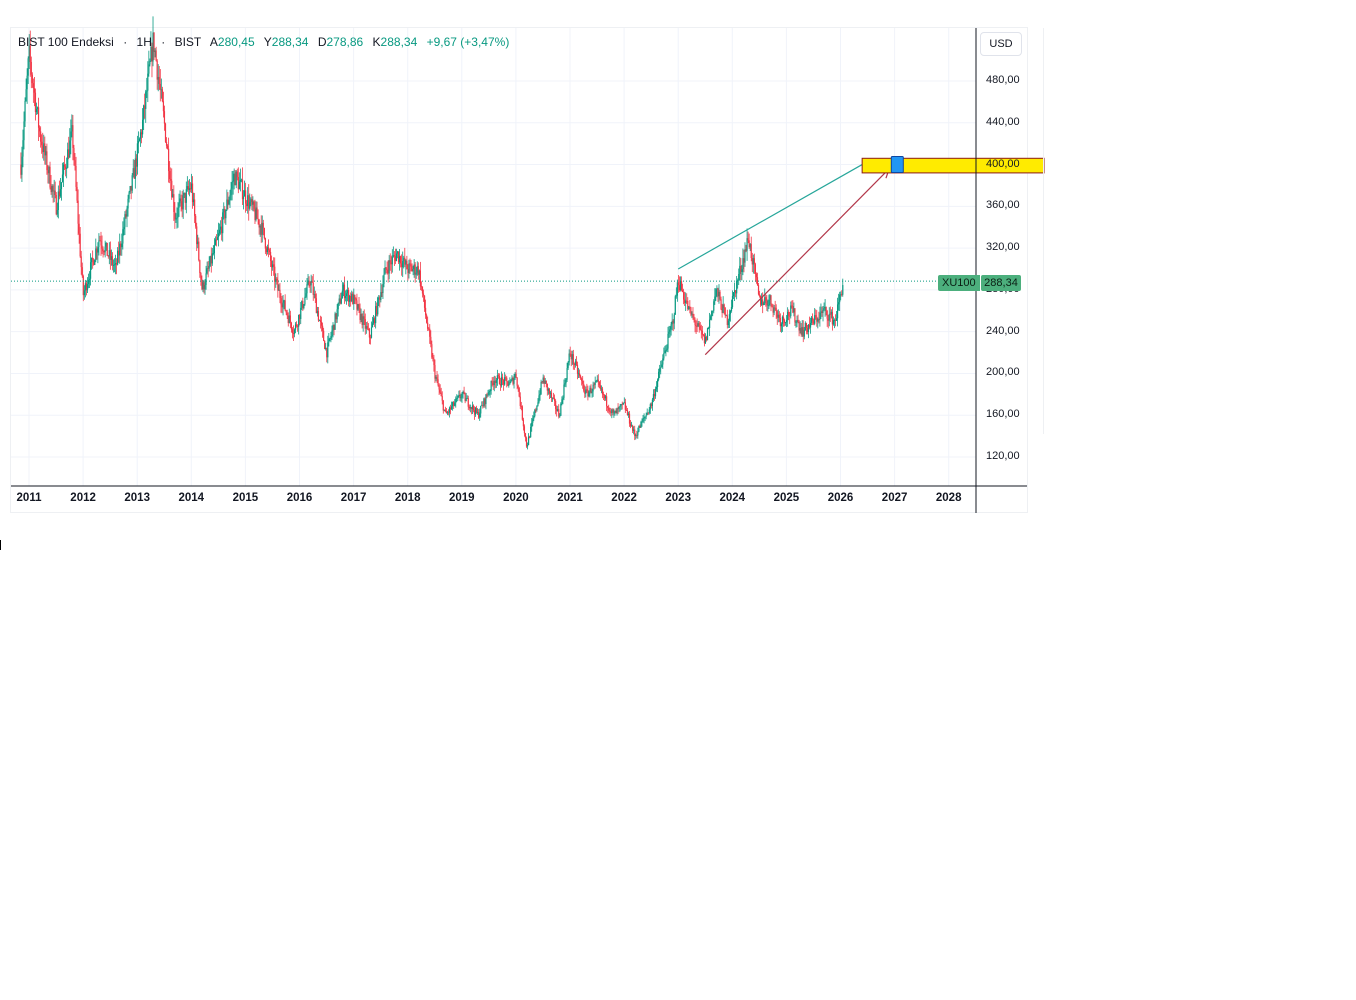  I want to click on target-marker, so click(897, 165).